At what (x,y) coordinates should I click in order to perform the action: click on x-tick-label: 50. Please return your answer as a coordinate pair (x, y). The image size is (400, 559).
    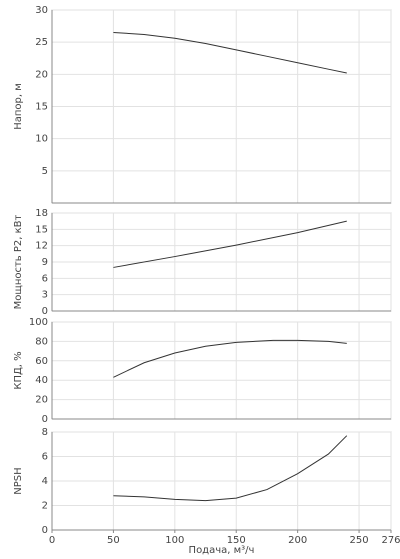
    Looking at the image, I should click on (113, 540).